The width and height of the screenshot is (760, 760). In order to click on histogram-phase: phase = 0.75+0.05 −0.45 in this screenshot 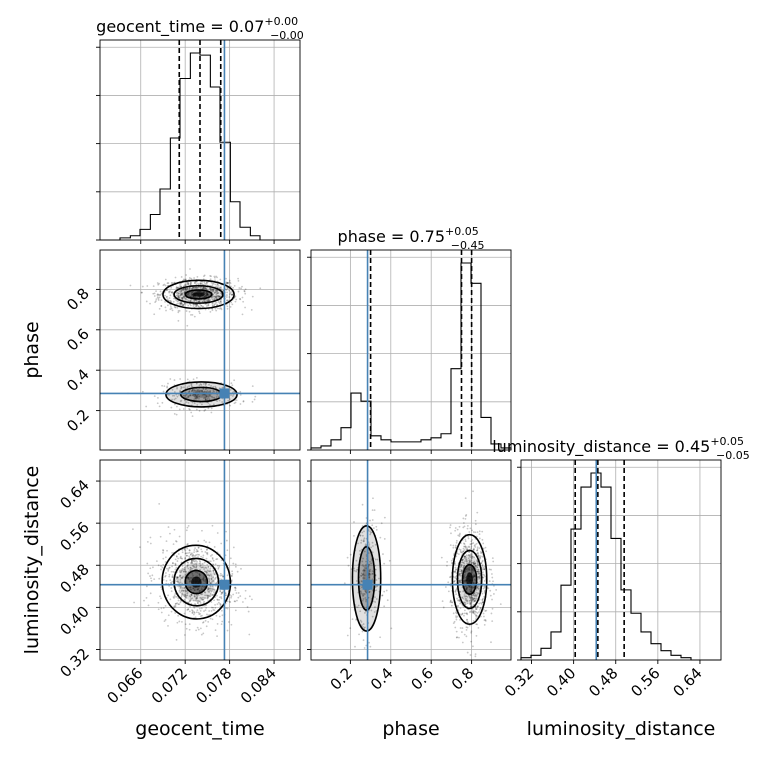, I will do `click(409, 339)`.